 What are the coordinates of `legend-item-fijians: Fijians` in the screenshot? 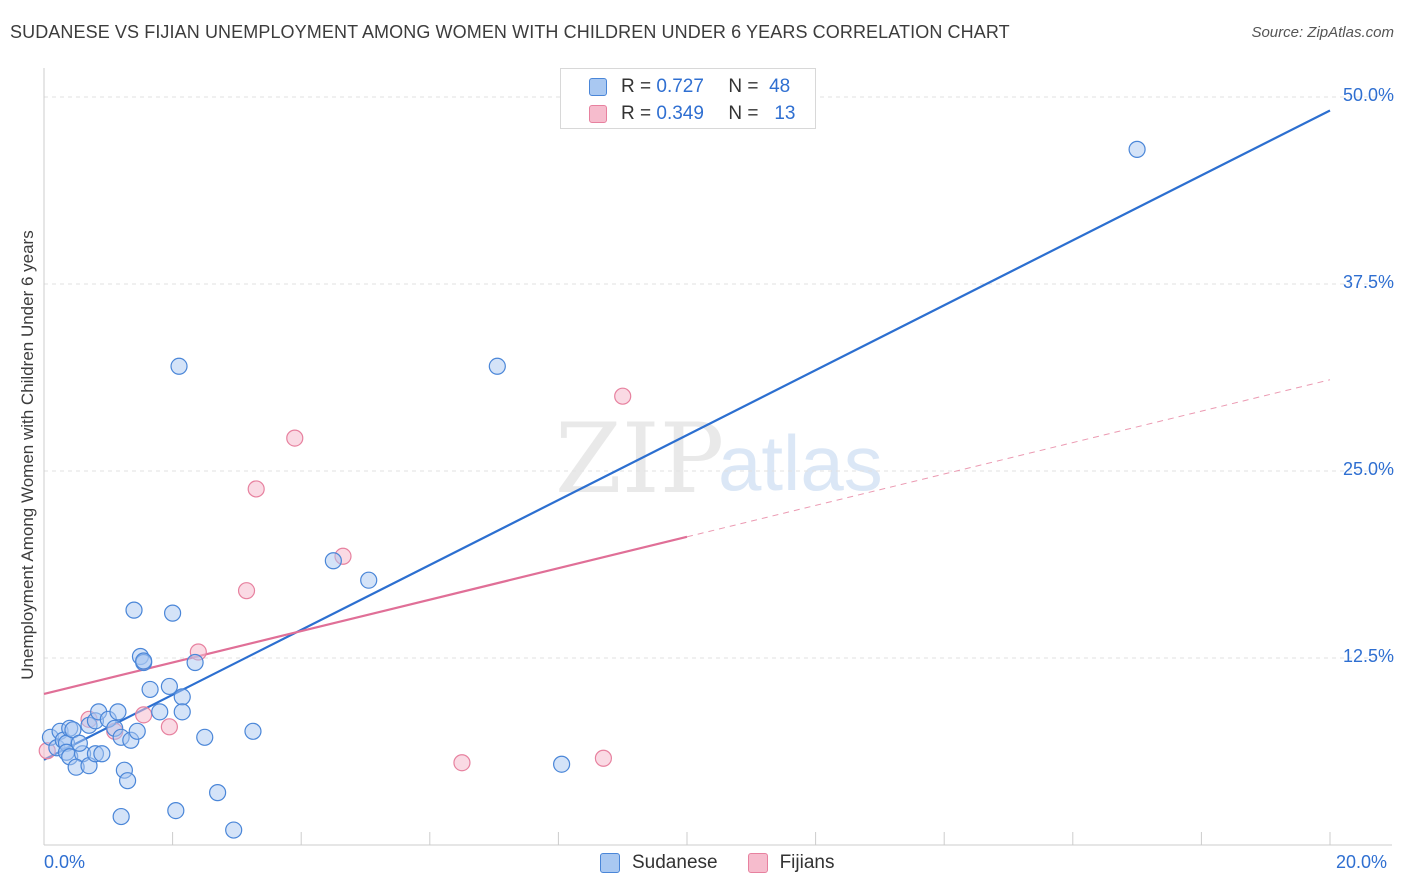 It's located at (791, 863).